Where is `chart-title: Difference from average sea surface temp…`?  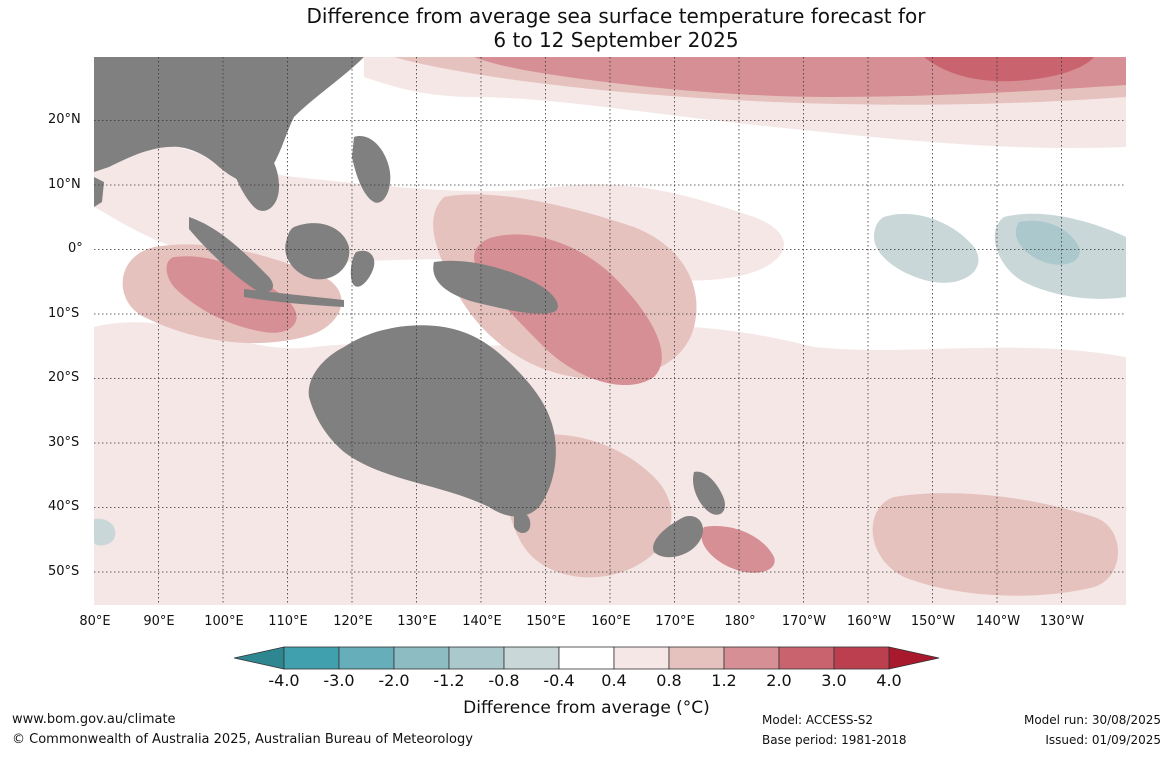
chart-title: Difference from average sea surface temp… is located at coordinates (586, 28).